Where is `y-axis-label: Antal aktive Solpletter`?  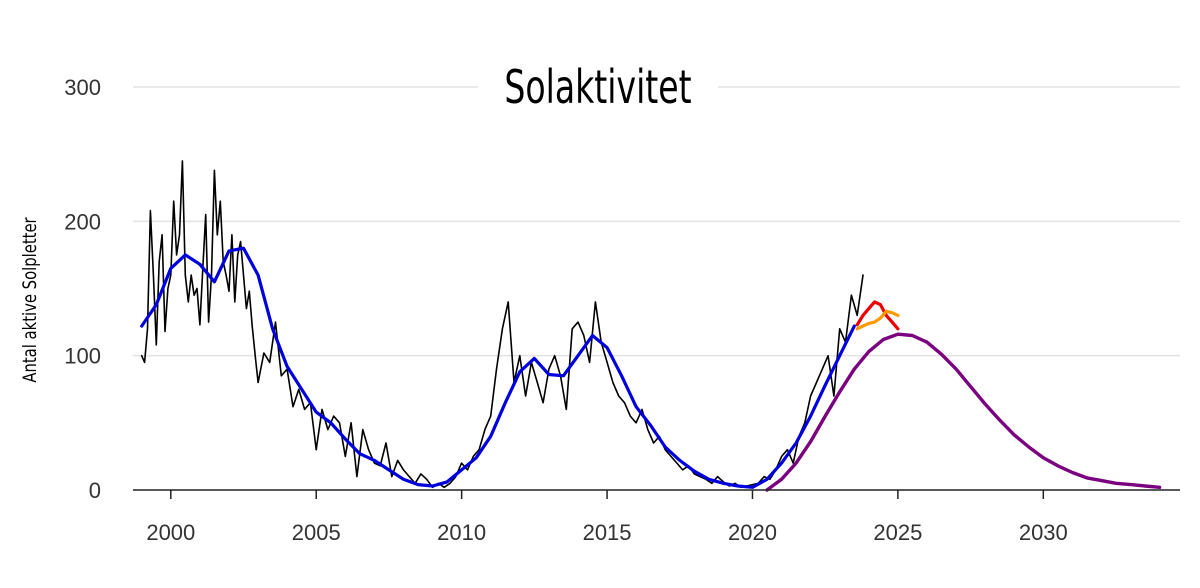
y-axis-label: Antal aktive Solpletter is located at coordinates (30, 299).